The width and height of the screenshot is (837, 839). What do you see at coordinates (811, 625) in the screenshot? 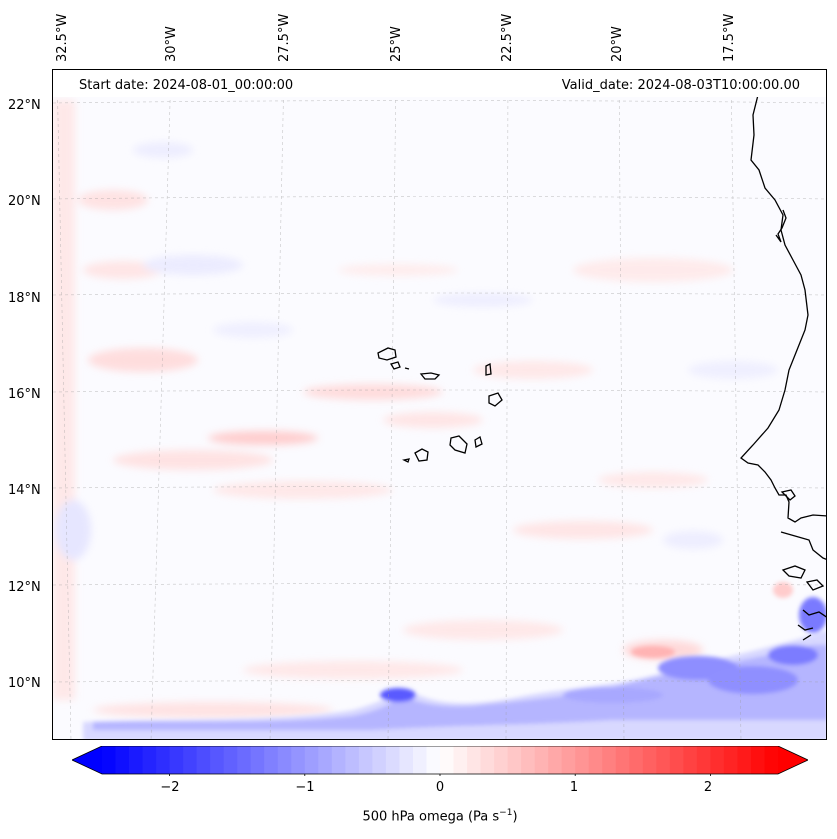
I see `guinea-coast` at bounding box center [811, 625].